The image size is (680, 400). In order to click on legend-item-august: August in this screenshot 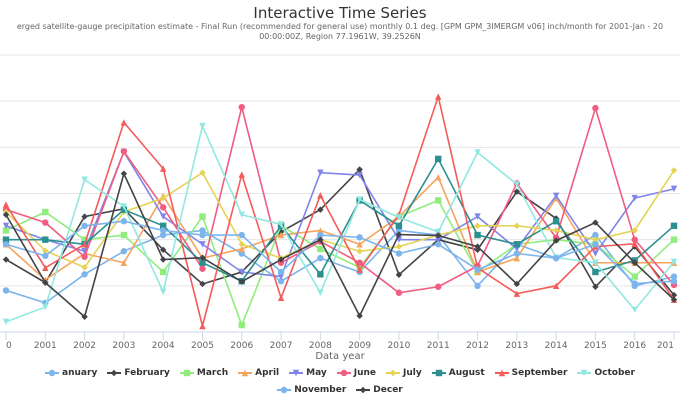, I will do `click(458, 373)`.